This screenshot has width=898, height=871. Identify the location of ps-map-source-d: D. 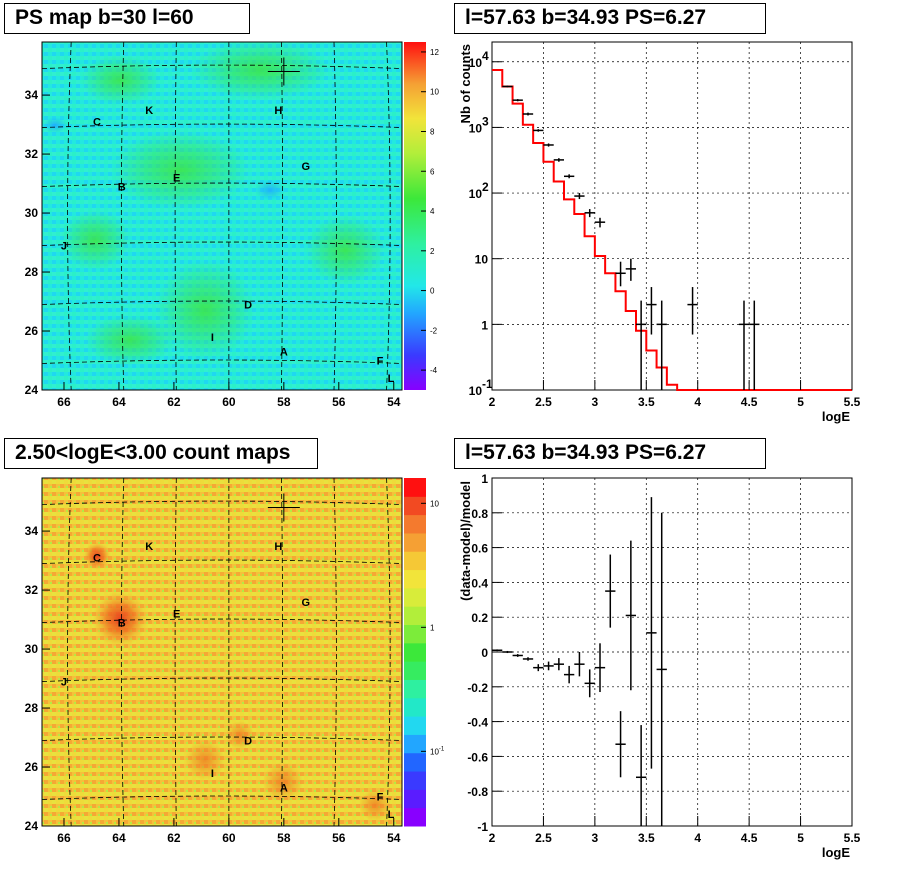
(248, 305).